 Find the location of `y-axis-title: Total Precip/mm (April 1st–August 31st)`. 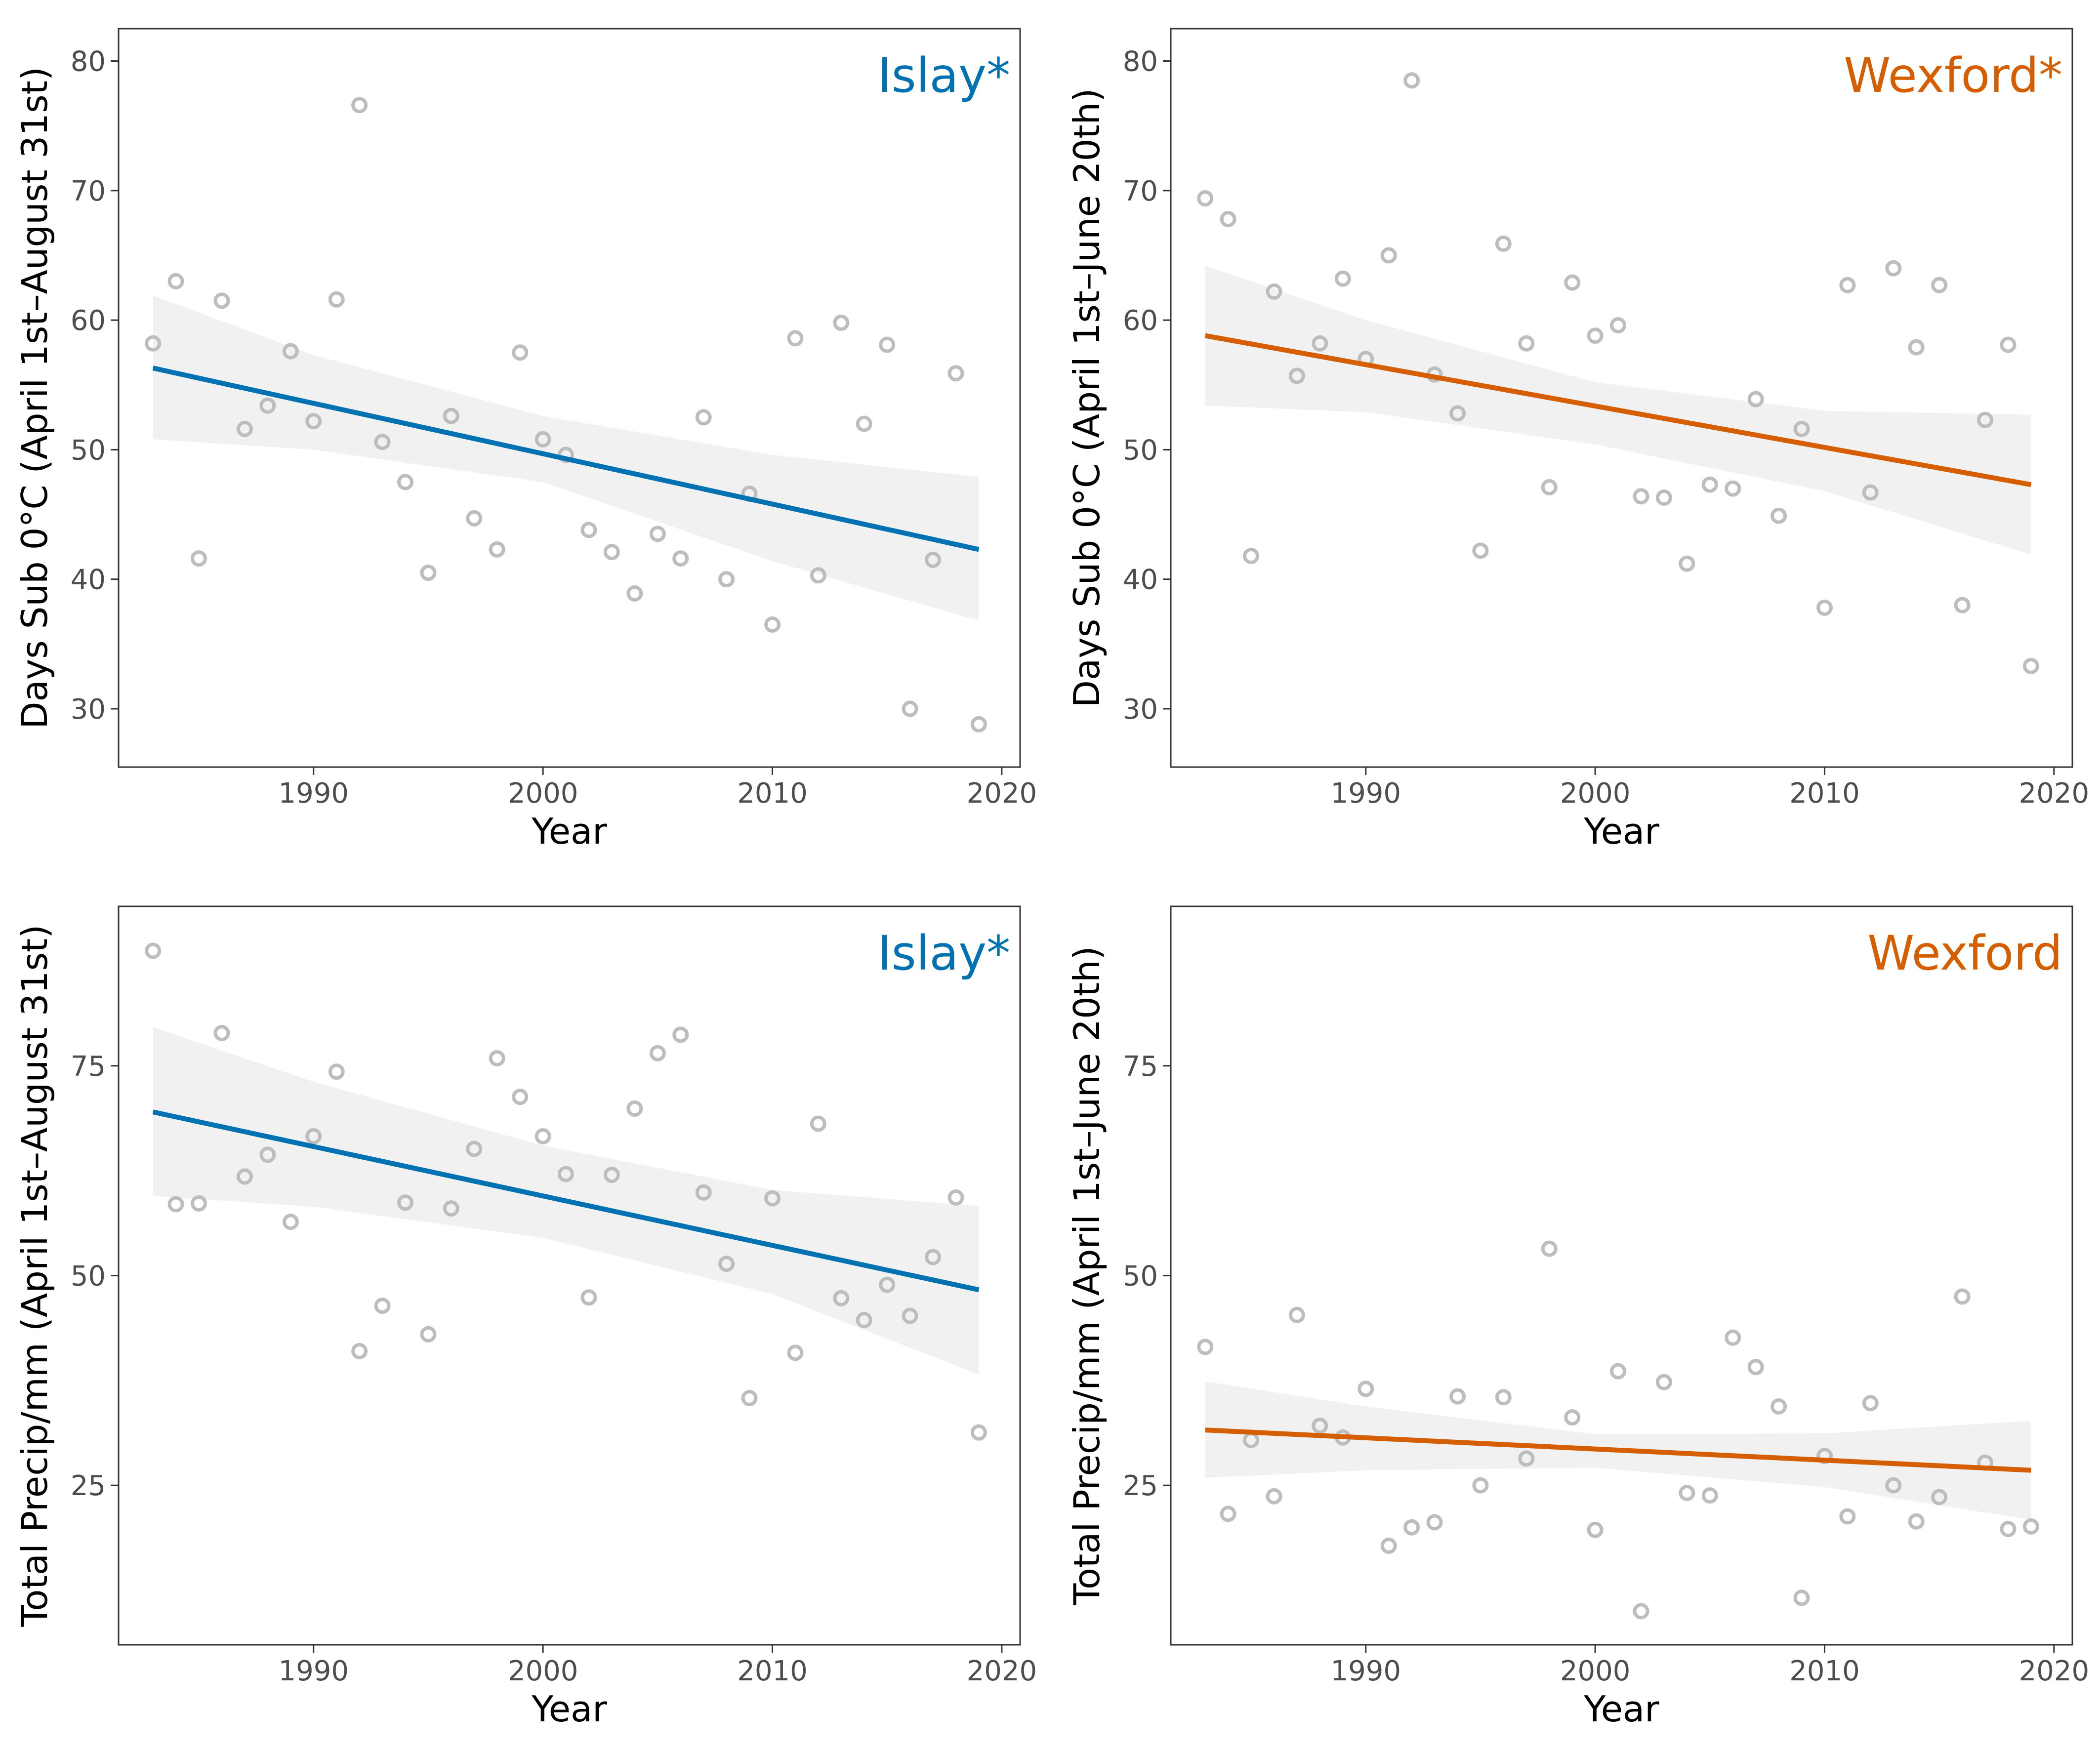

y-axis-title: Total Precip/mm (April 1st–August 31st) is located at coordinates (35, 1276).